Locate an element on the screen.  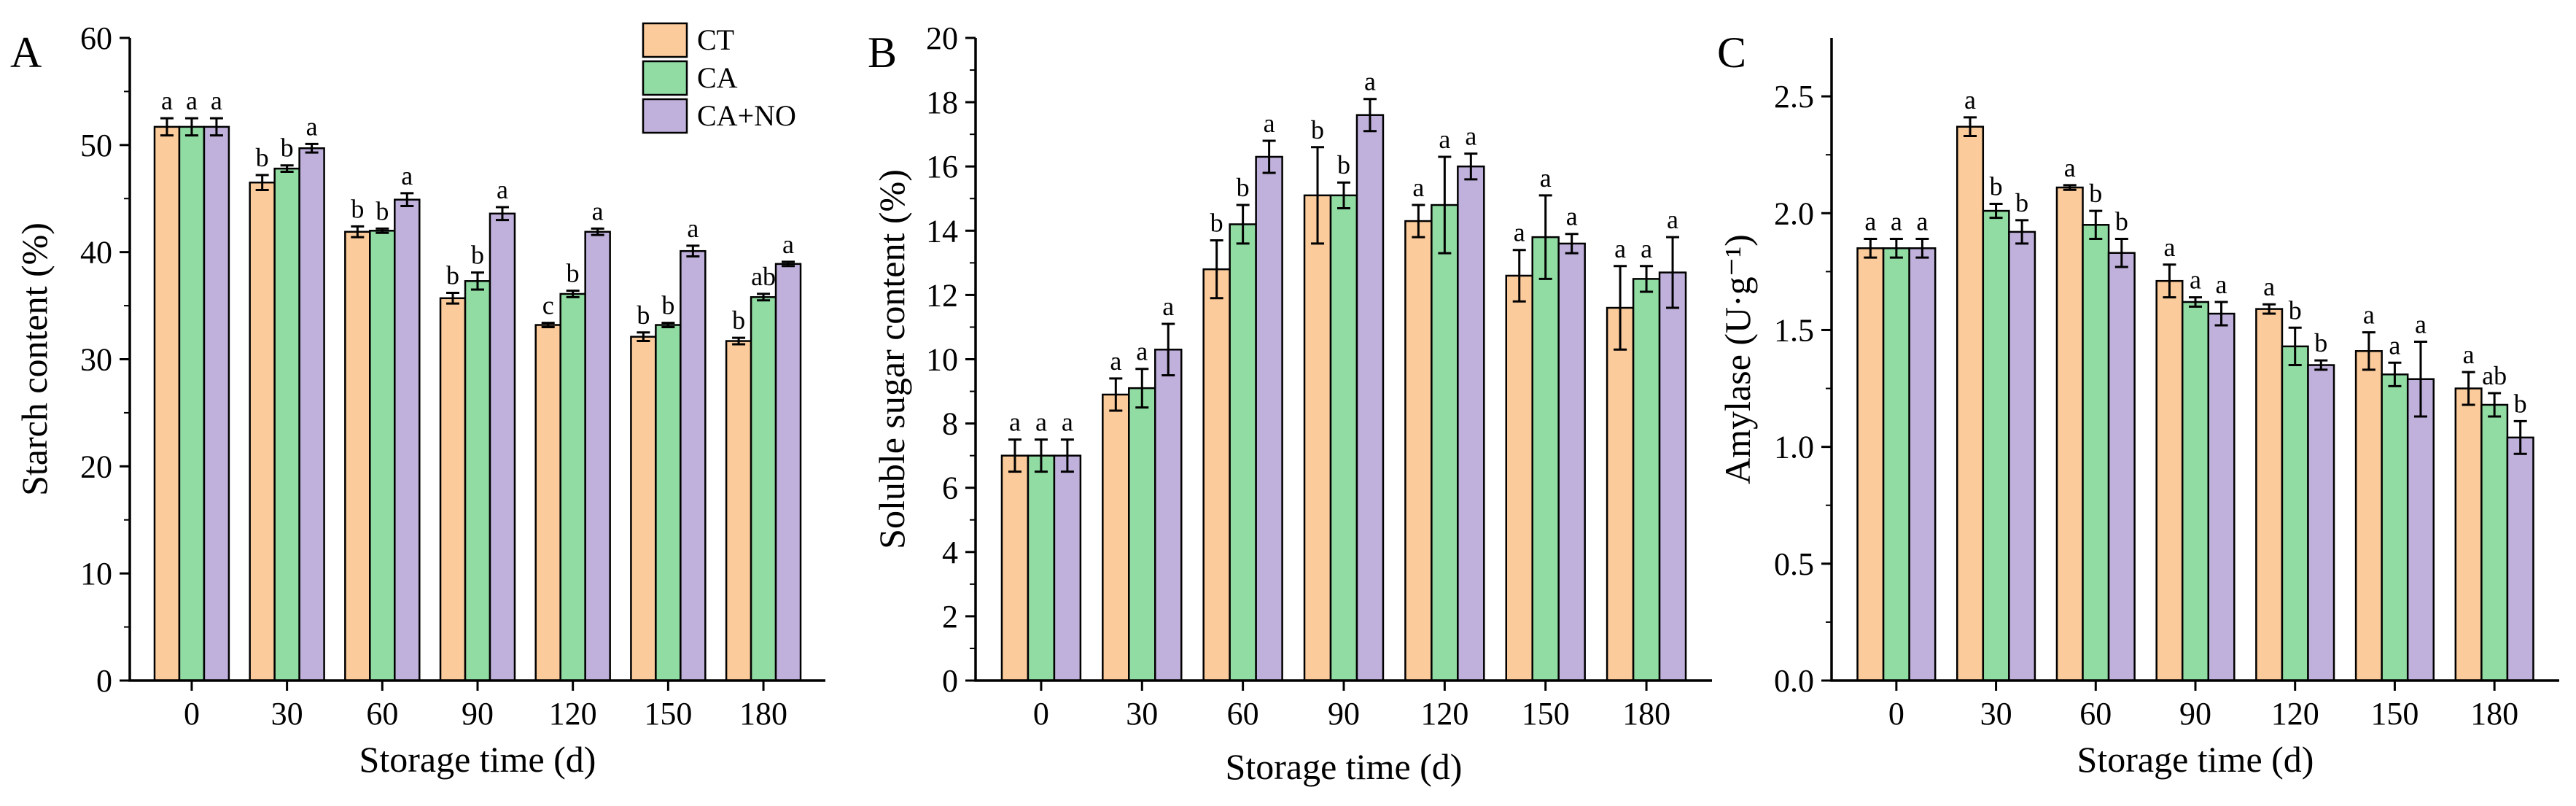
x-tick-label: 180 is located at coordinates (763, 714).